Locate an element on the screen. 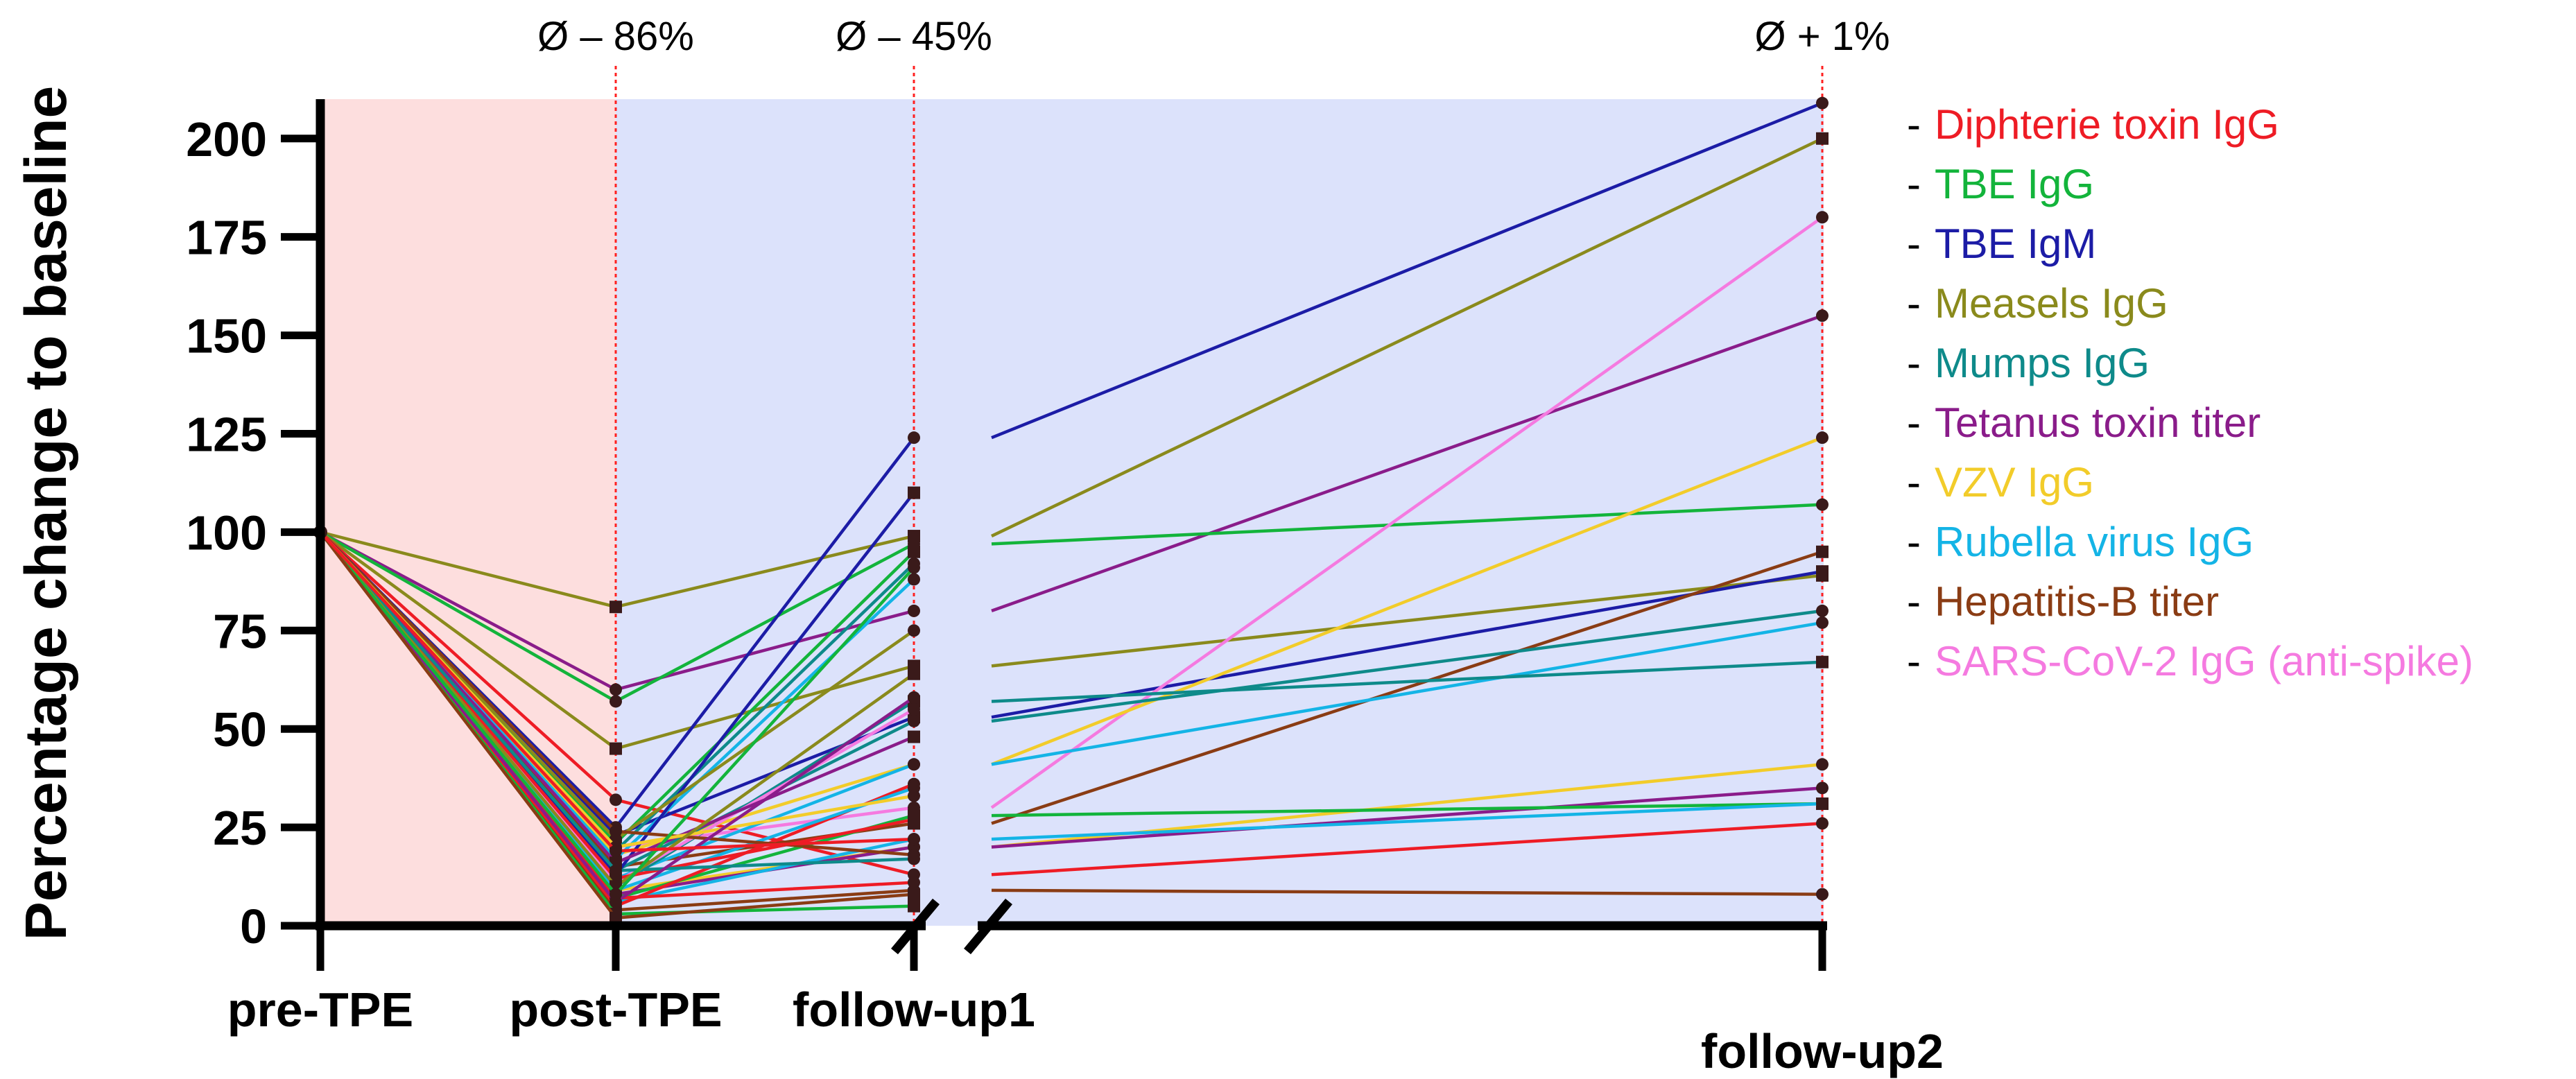 This screenshot has width=2576, height=1079. legend-entry: VZV IgG is located at coordinates (2014, 482).